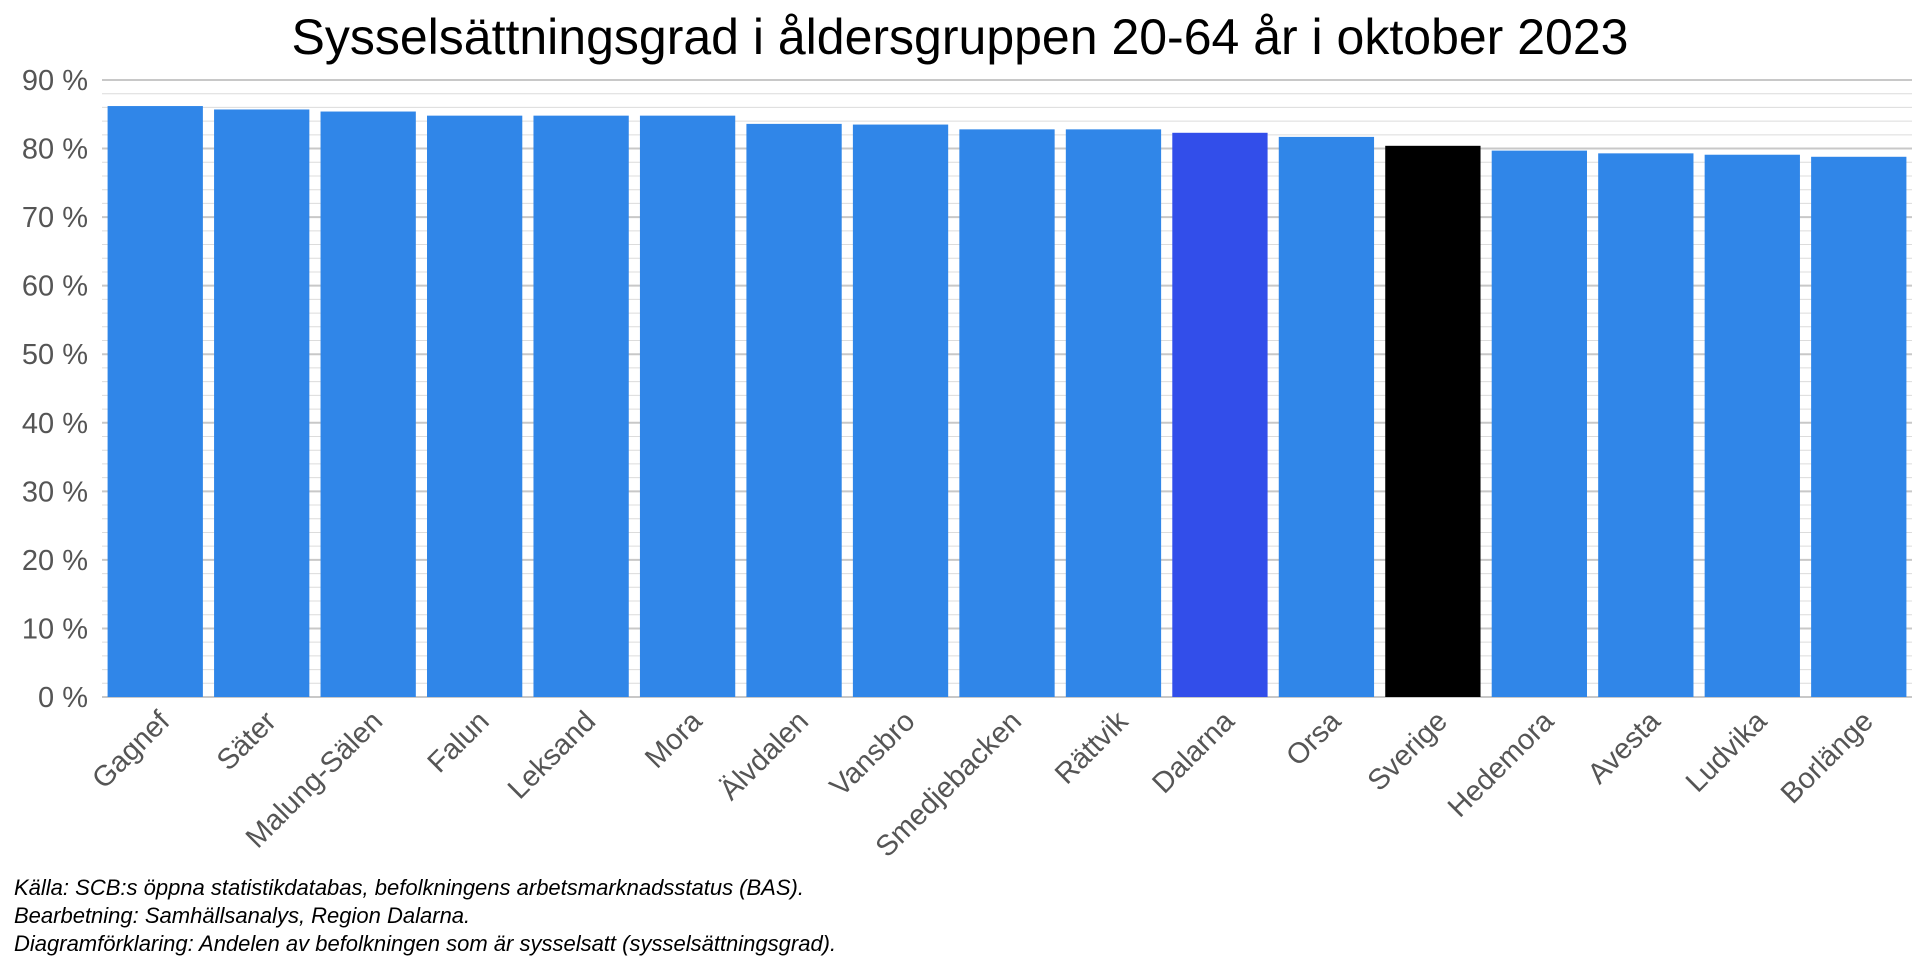  I want to click on bar-leksand, so click(581, 406).